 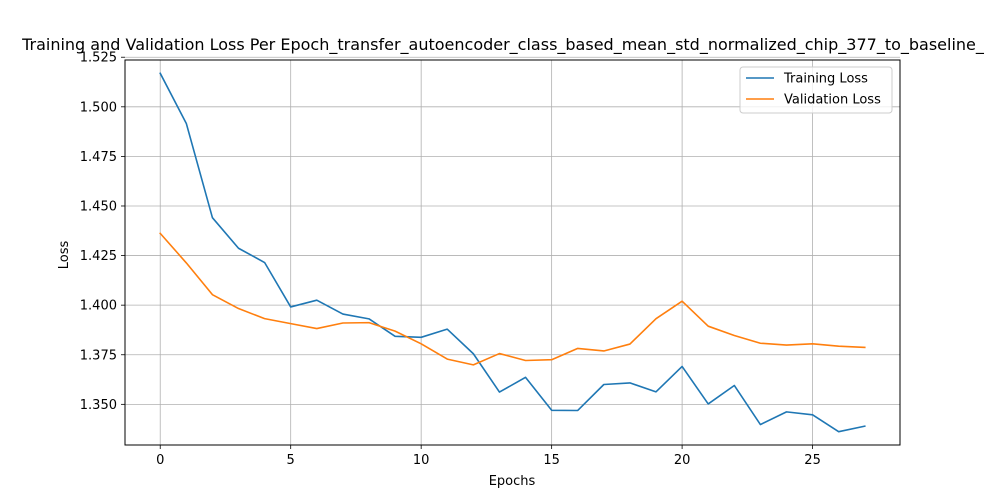 I want to click on legend: Training Loss Validation Loss, so click(x=816, y=90).